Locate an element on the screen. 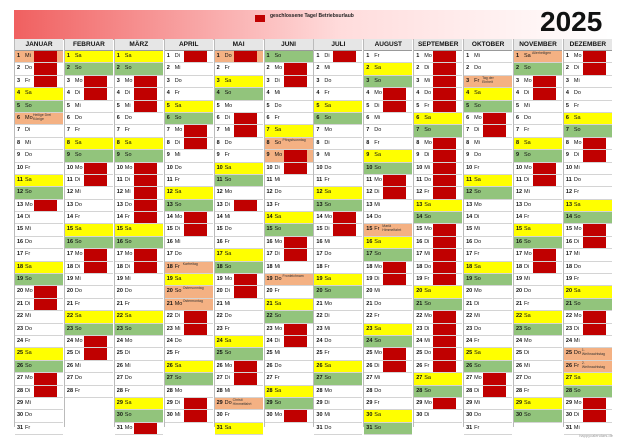 The height and width of the screenshot is (441, 625). day-cell: 2 Mi is located at coordinates (338, 69).